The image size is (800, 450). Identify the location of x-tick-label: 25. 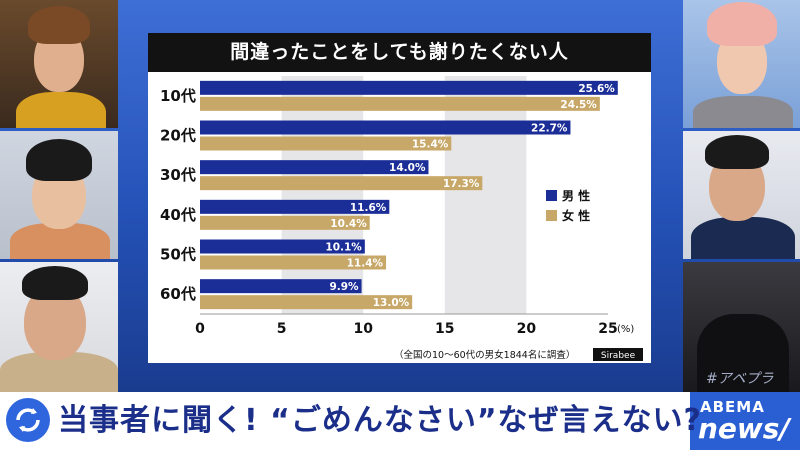
(607, 329).